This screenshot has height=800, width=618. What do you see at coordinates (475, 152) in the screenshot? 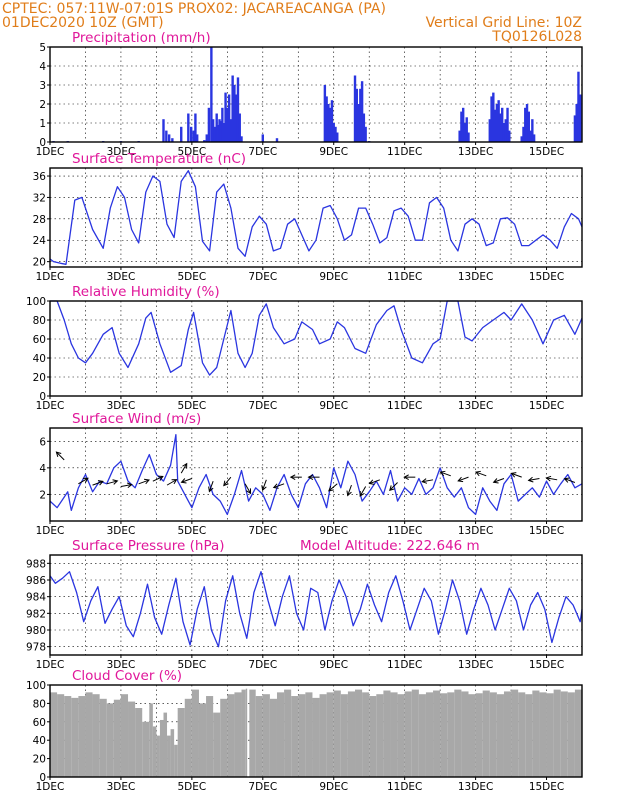
I see `precipitation-xtick-label: 13DEC` at bounding box center [475, 152].